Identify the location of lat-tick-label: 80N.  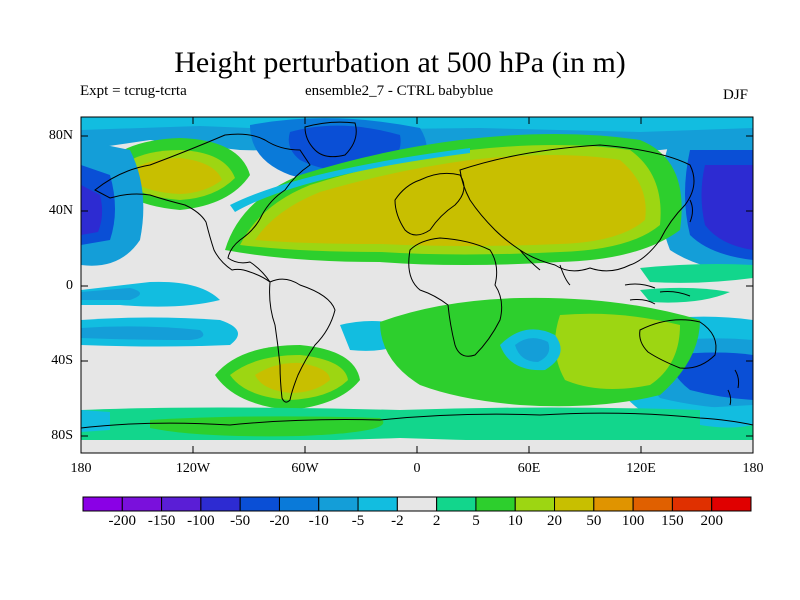
(60, 135).